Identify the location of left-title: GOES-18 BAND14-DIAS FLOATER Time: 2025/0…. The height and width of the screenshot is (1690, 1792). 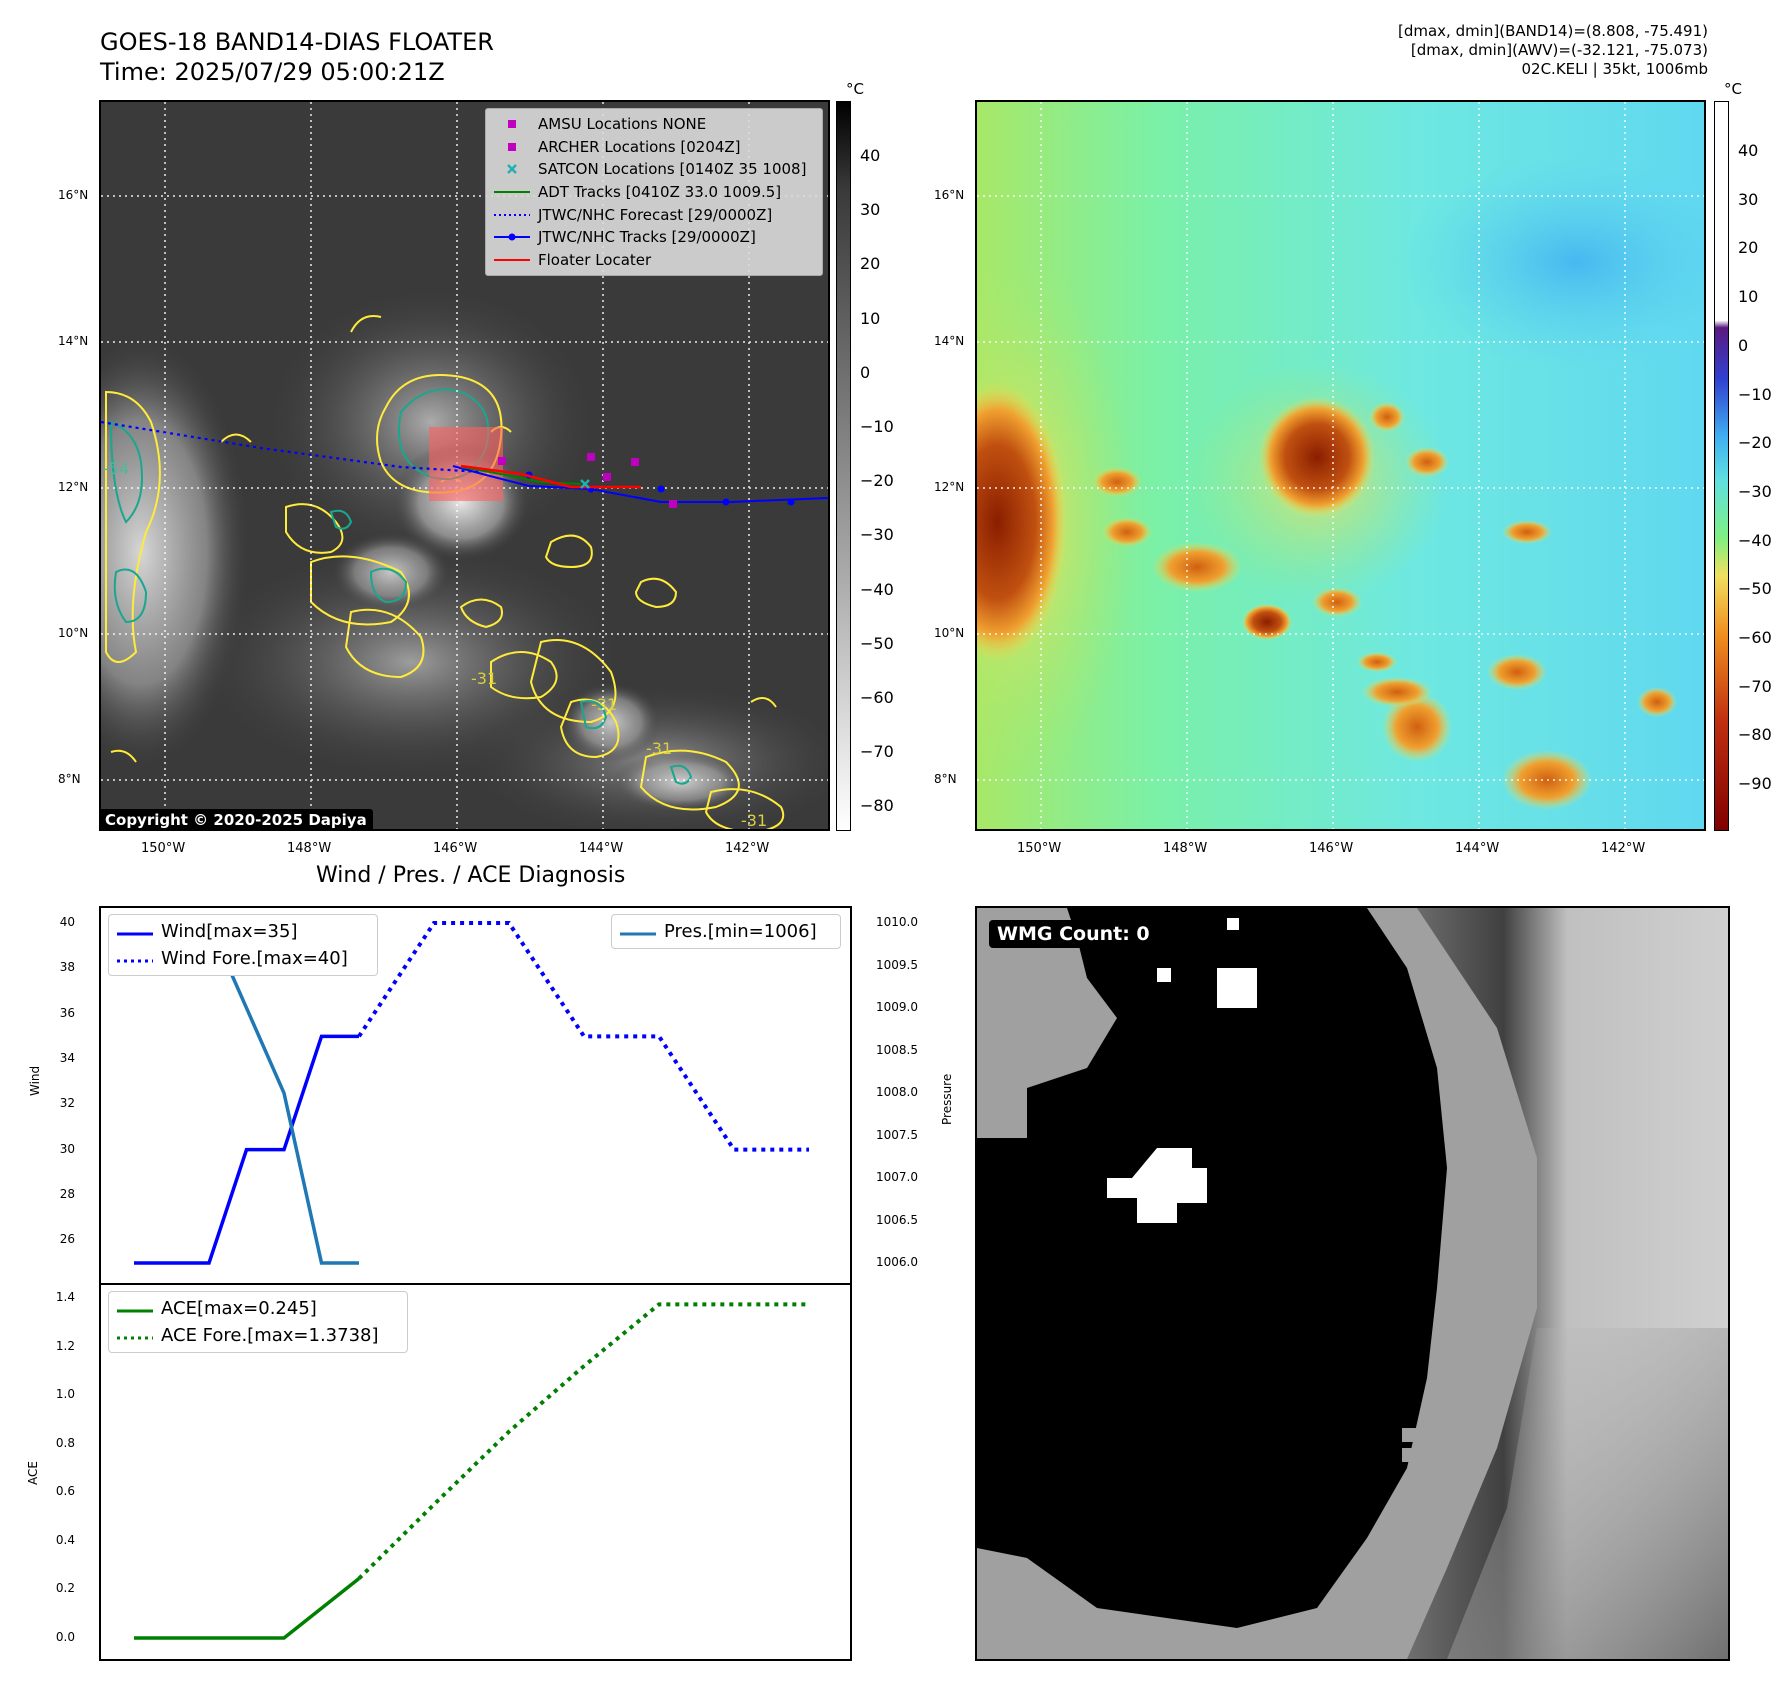
(297, 57).